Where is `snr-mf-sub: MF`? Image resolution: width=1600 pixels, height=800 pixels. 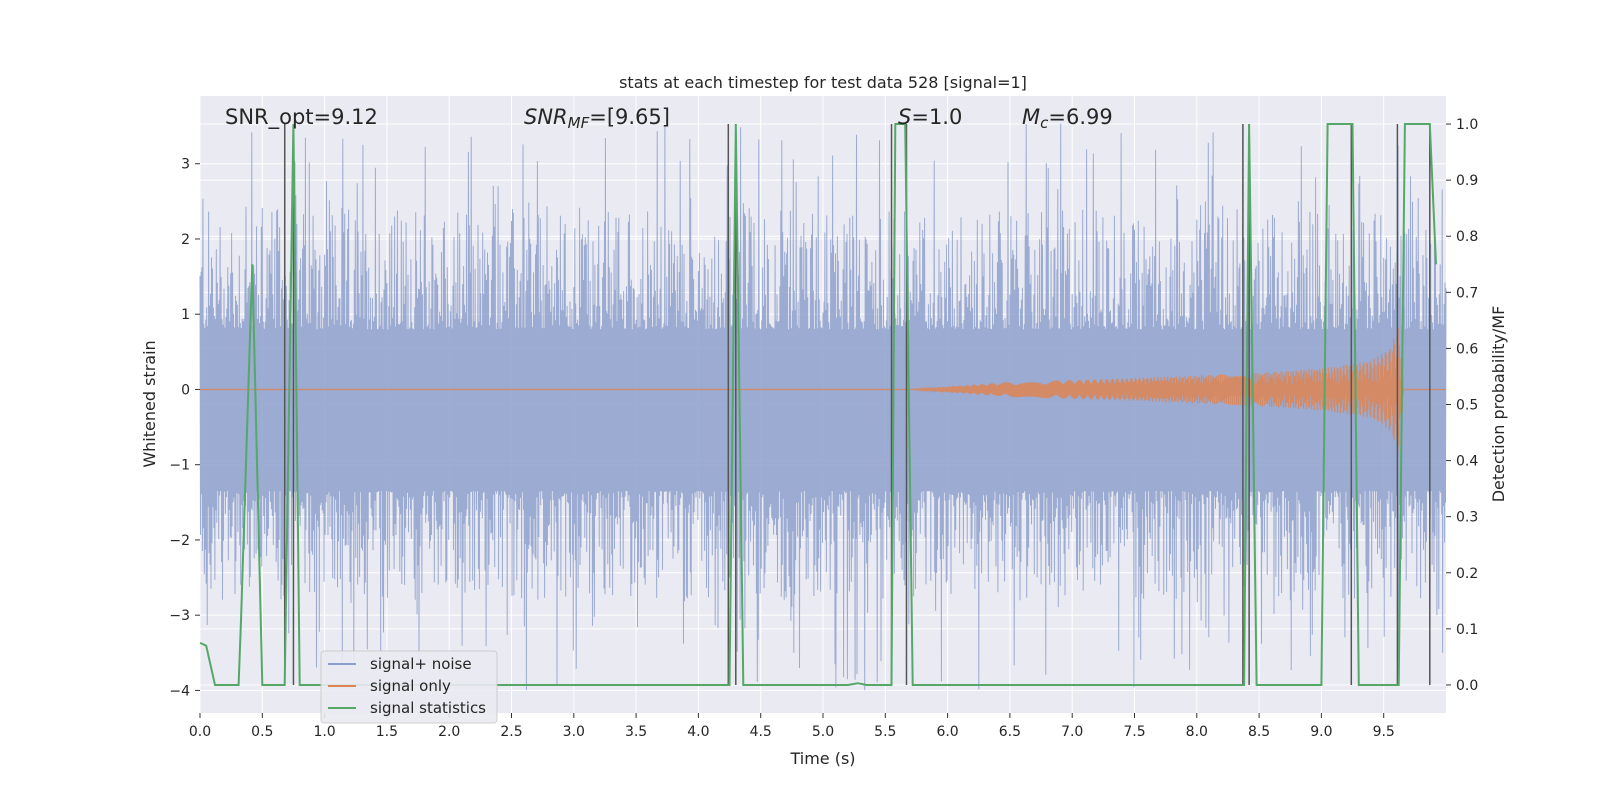 snr-mf-sub: MF is located at coordinates (579, 123).